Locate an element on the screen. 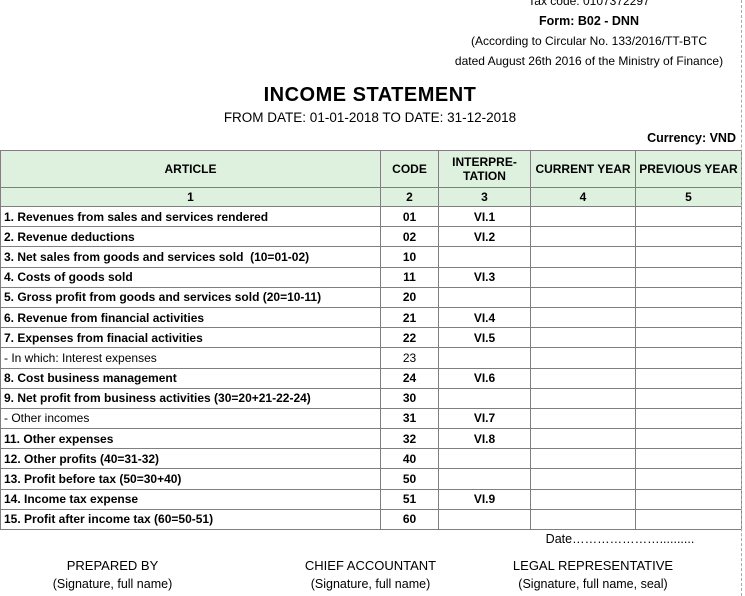  code-cell: 21 is located at coordinates (409, 317).